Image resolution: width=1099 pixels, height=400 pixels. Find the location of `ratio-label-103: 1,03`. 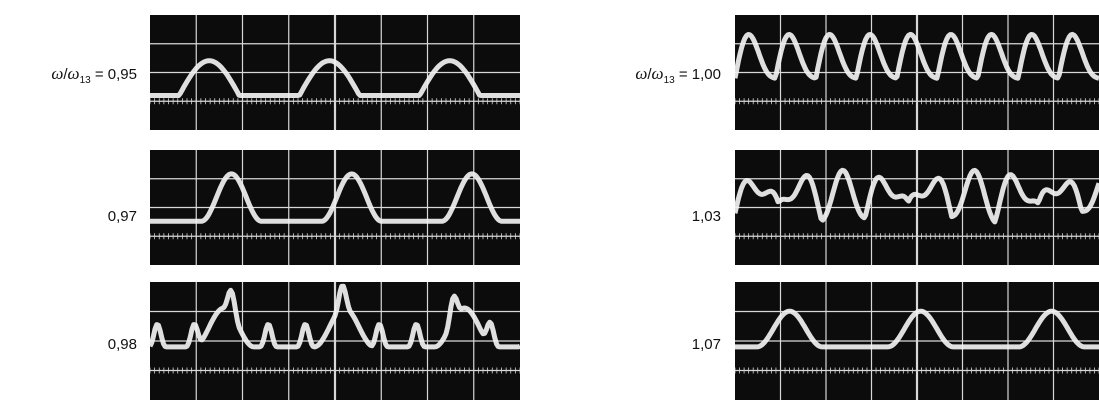

ratio-label-103: 1,03 is located at coordinates (706, 216).